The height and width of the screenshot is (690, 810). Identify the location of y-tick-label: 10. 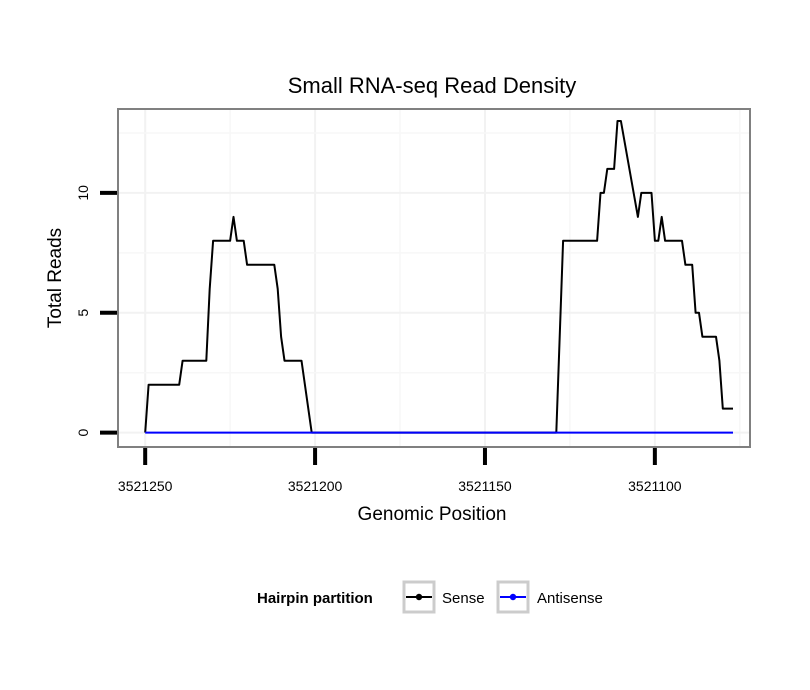
(83, 193).